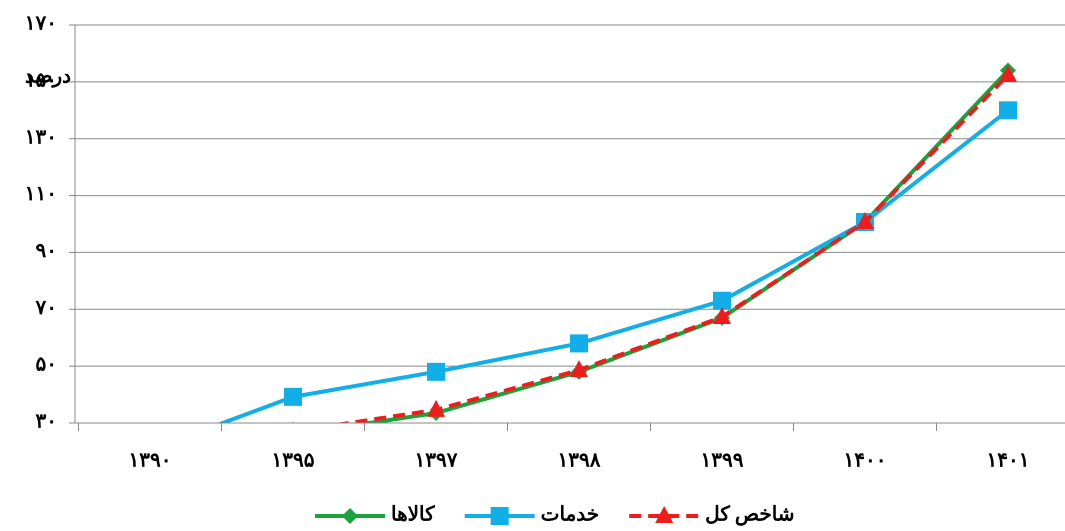 This screenshot has height=531, width=1065. Describe the element at coordinates (579, 461) in the screenshot. I see `x-tick-label: ۱۳۹۸` at that location.